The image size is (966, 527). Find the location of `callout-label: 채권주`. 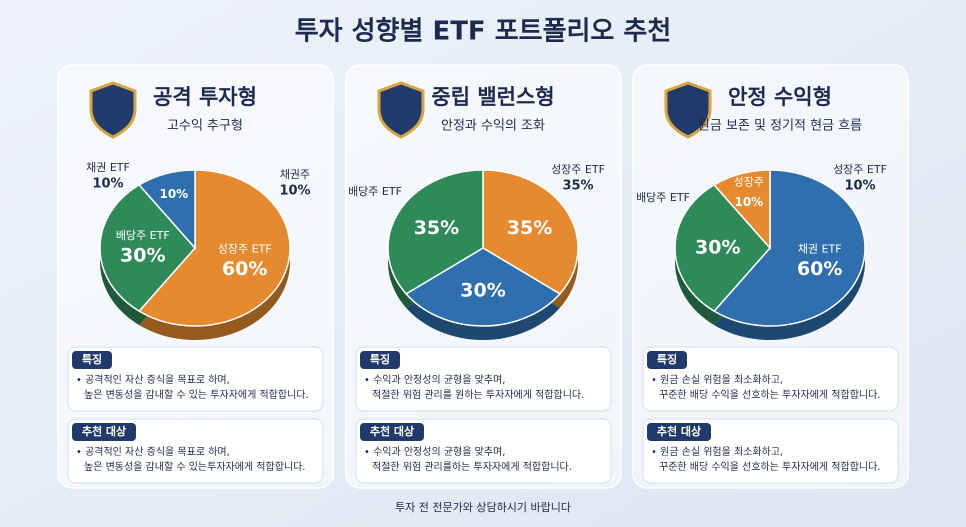

callout-label: 채권주 is located at coordinates (295, 174).